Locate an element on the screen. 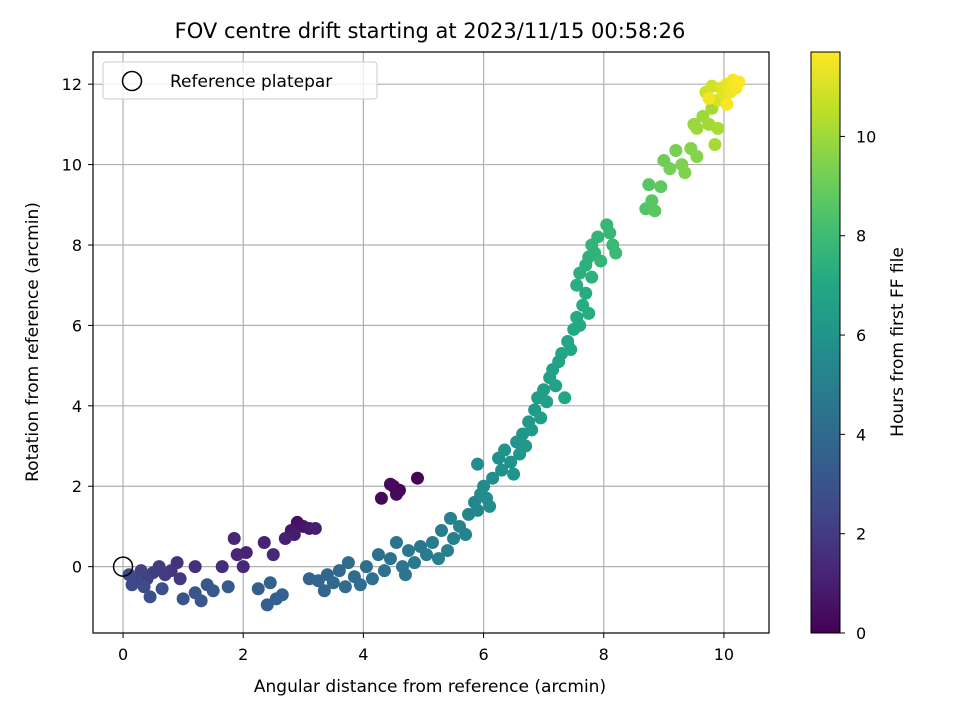 The height and width of the screenshot is (720, 960). colorbar-tick-label: 6 is located at coordinates (861, 335).